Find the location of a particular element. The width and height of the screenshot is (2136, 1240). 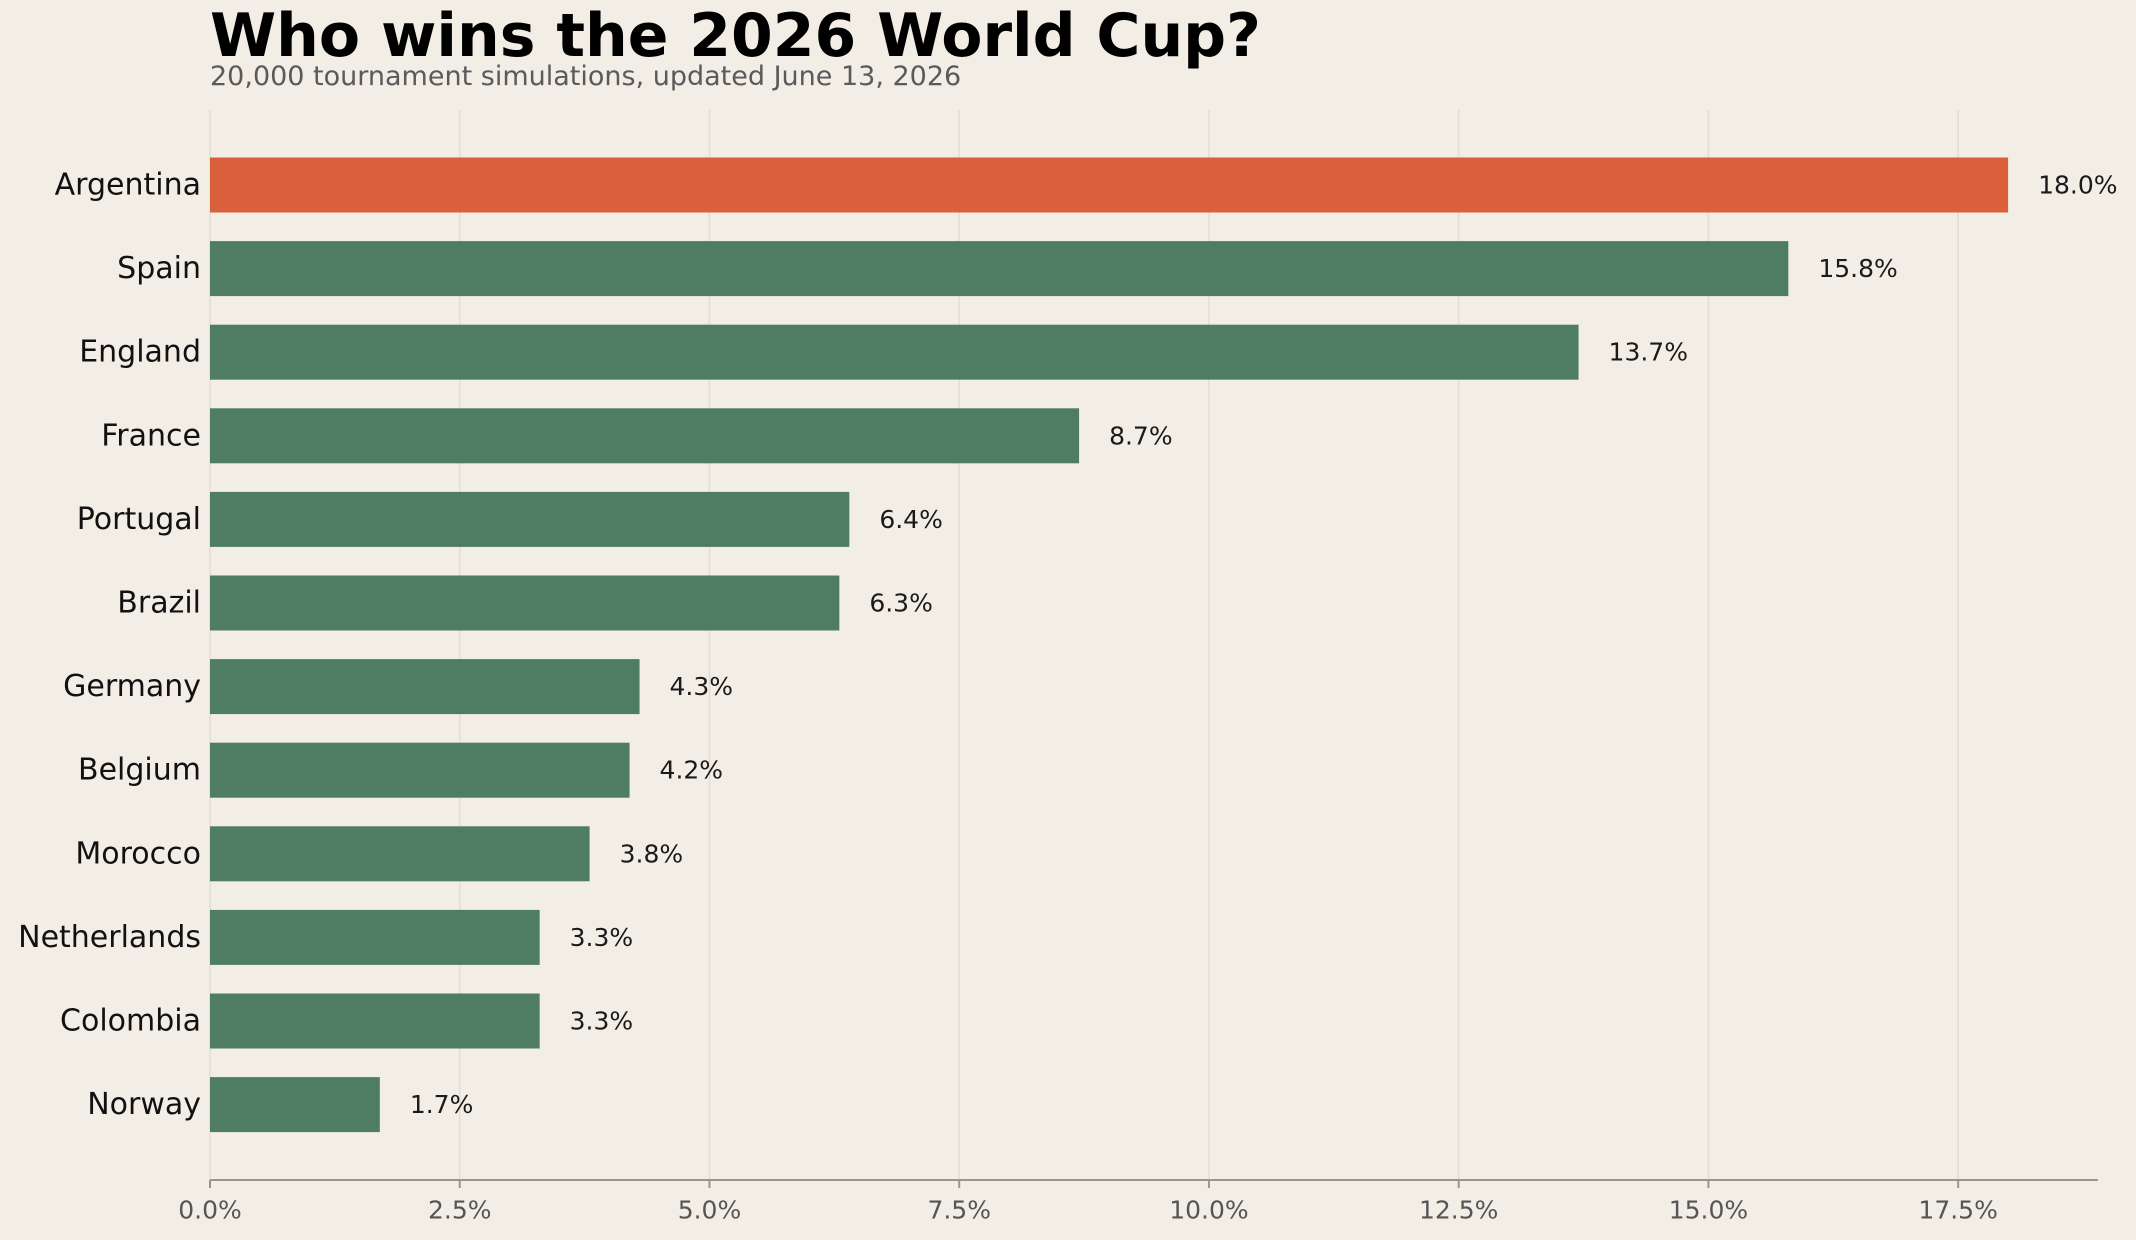

category-label: England is located at coordinates (140, 352).